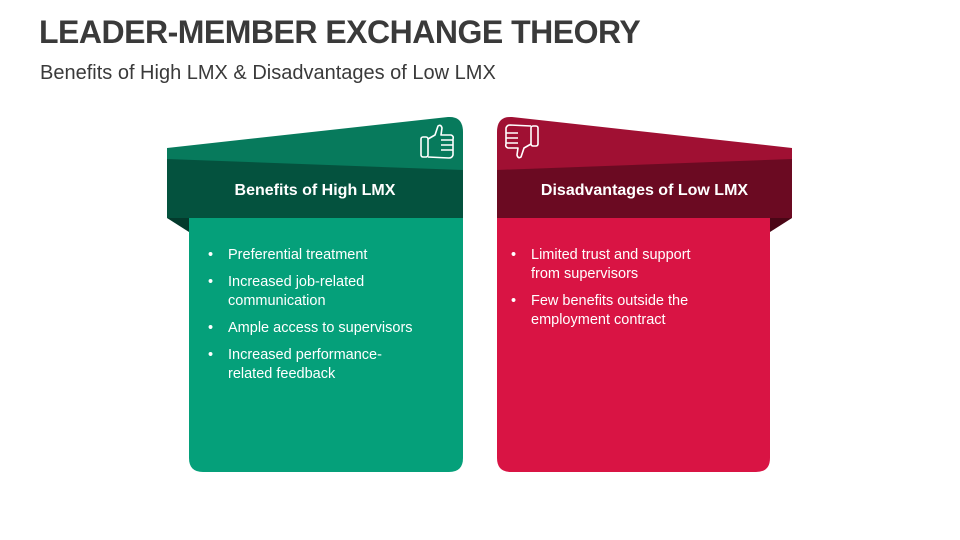 This screenshot has width=960, height=540. What do you see at coordinates (320, 292) in the screenshot?
I see `list-item: Increased job-related communication` at bounding box center [320, 292].